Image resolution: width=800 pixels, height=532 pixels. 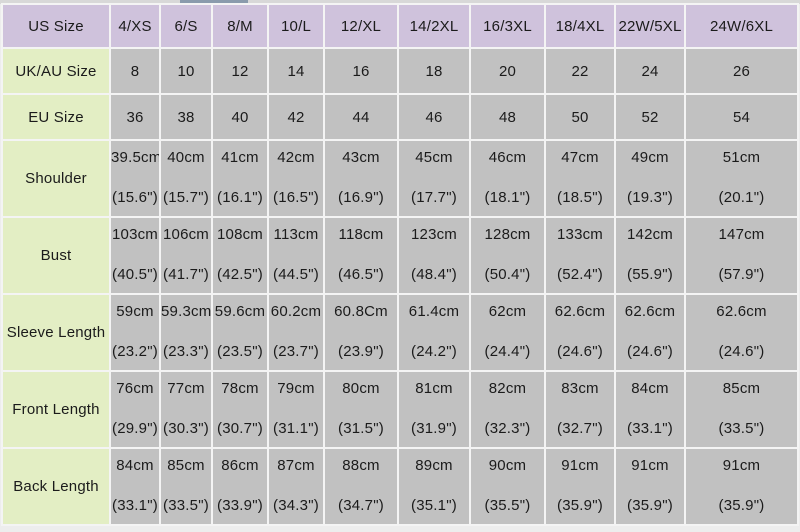 I want to click on cell-line: 45cm, so click(x=434, y=157).